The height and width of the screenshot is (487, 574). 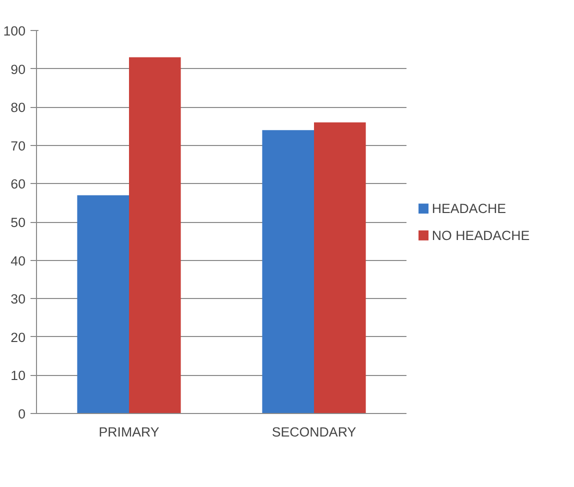 What do you see at coordinates (18, 299) in the screenshot?
I see `y-tick-label: 30` at bounding box center [18, 299].